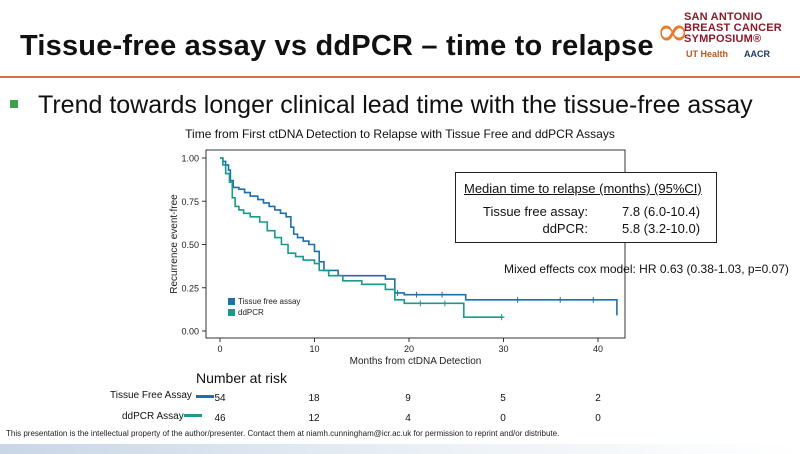 The width and height of the screenshot is (800, 454). I want to click on risk-table-title: Number at risk, so click(242, 378).